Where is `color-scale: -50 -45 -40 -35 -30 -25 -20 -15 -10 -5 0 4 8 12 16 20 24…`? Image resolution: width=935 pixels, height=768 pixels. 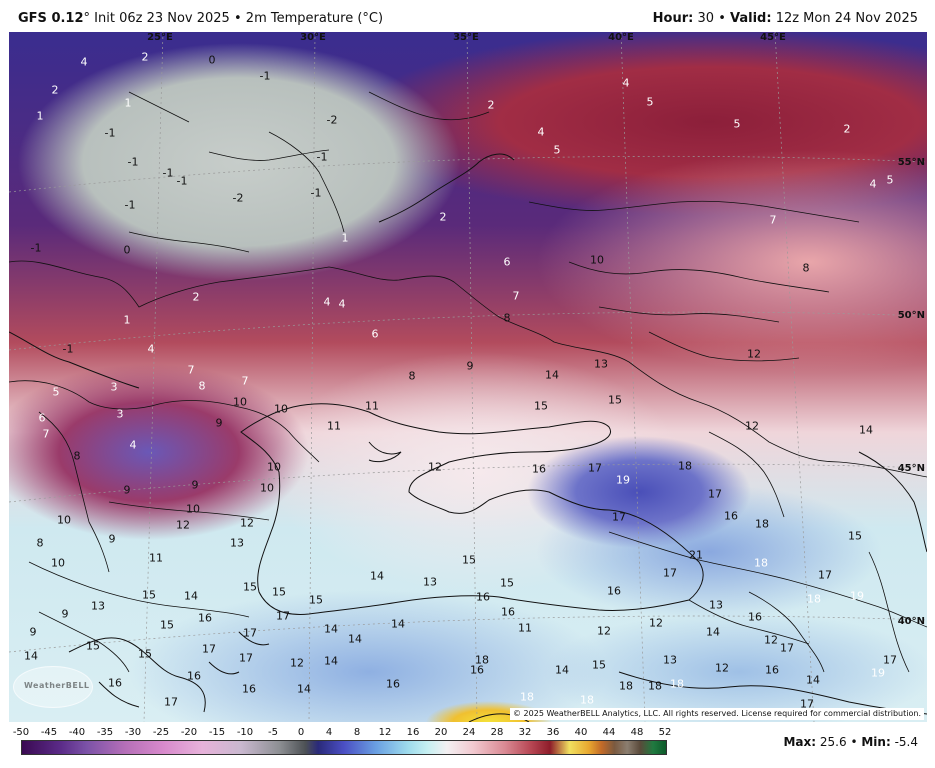
color-scale: -50 -45 -40 -35 -30 -25 -20 -15 -10 -5 0 4 8 12 16 20 24… is located at coordinates (342, 747).